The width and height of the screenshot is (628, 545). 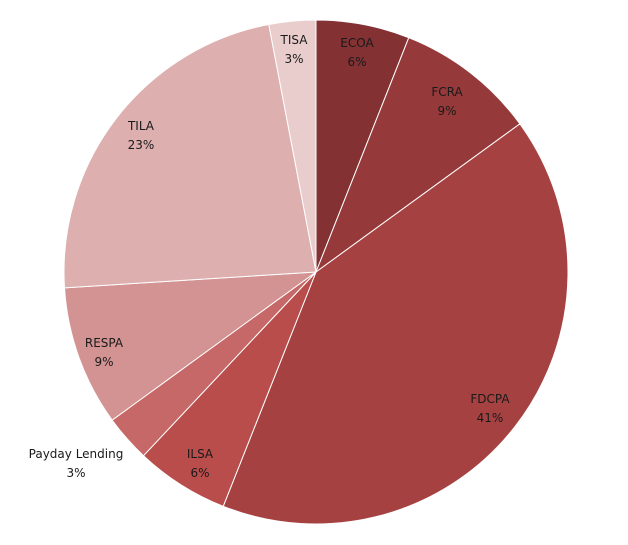 What do you see at coordinates (447, 101) in the screenshot?
I see `slice-label-fcra: FCRA 9%` at bounding box center [447, 101].